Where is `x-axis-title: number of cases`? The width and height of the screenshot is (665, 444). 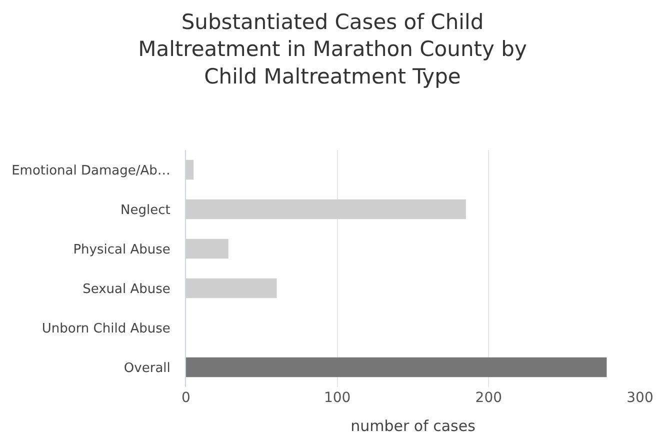 x-axis-title: number of cases is located at coordinates (413, 426).